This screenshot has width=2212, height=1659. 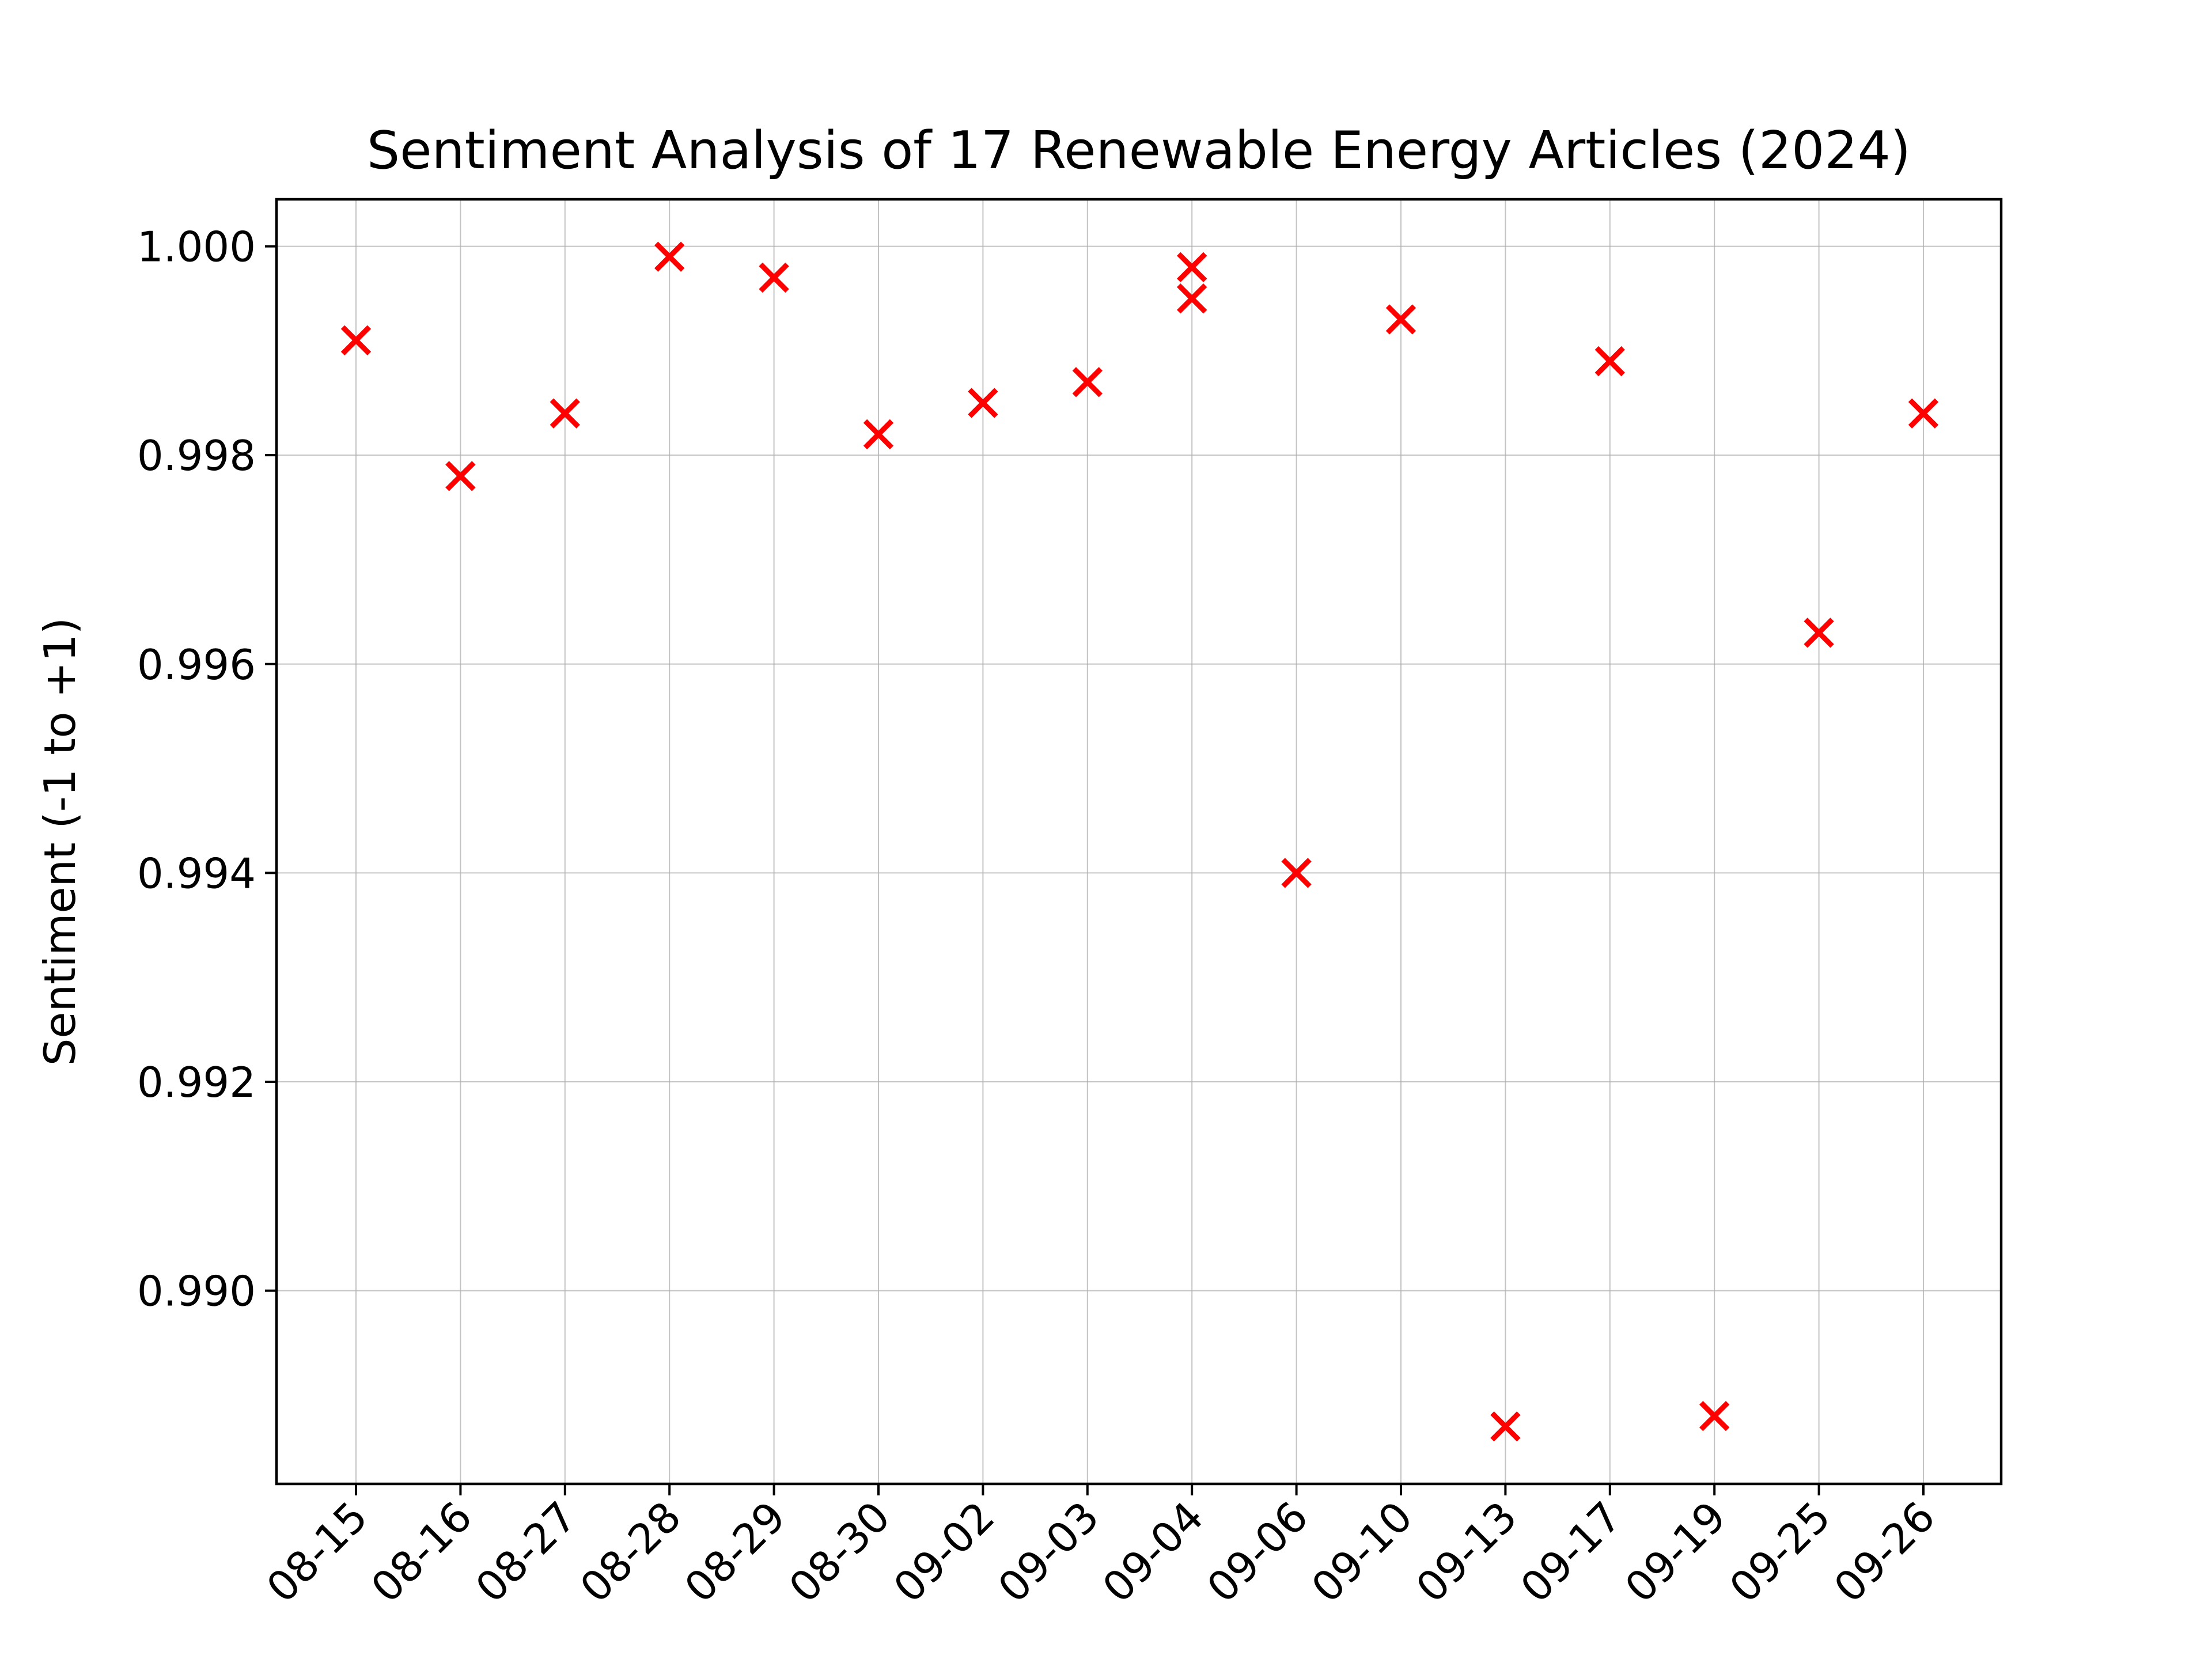 I want to click on y-tick-label: 1.000, so click(x=196, y=247).